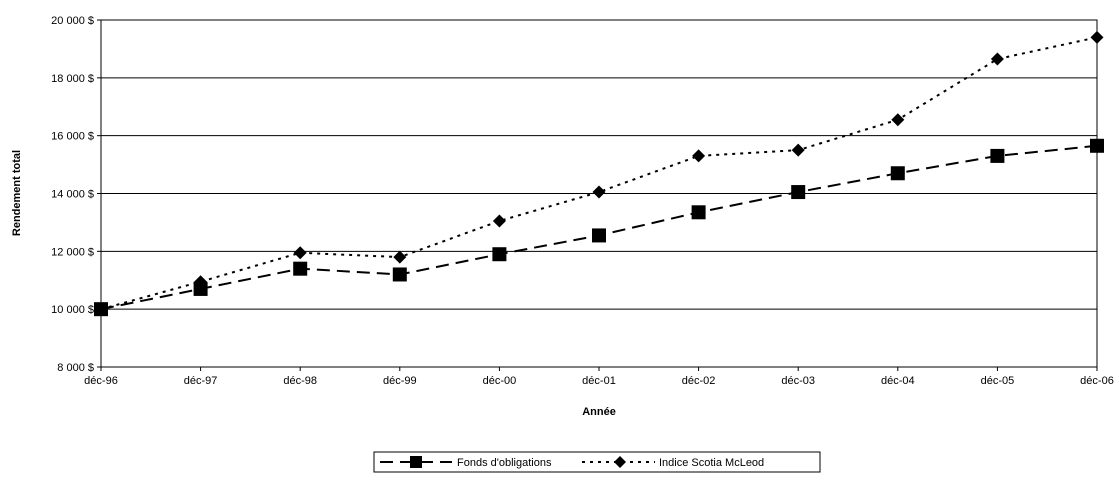 The height and width of the screenshot is (502, 1119). What do you see at coordinates (72, 195) in the screenshot?
I see `y-tick-label: 14 000 $` at bounding box center [72, 195].